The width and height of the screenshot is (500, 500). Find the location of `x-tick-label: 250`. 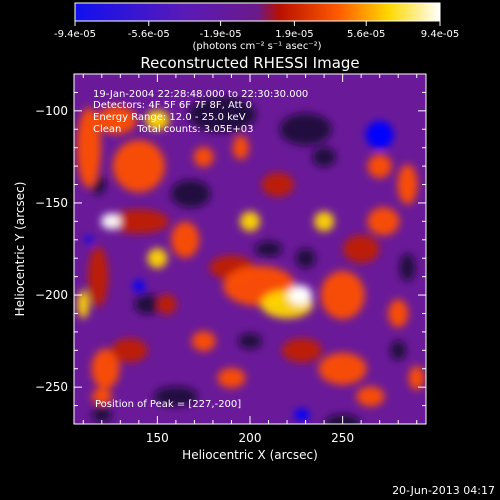

x-tick-label: 250 is located at coordinates (342, 438).